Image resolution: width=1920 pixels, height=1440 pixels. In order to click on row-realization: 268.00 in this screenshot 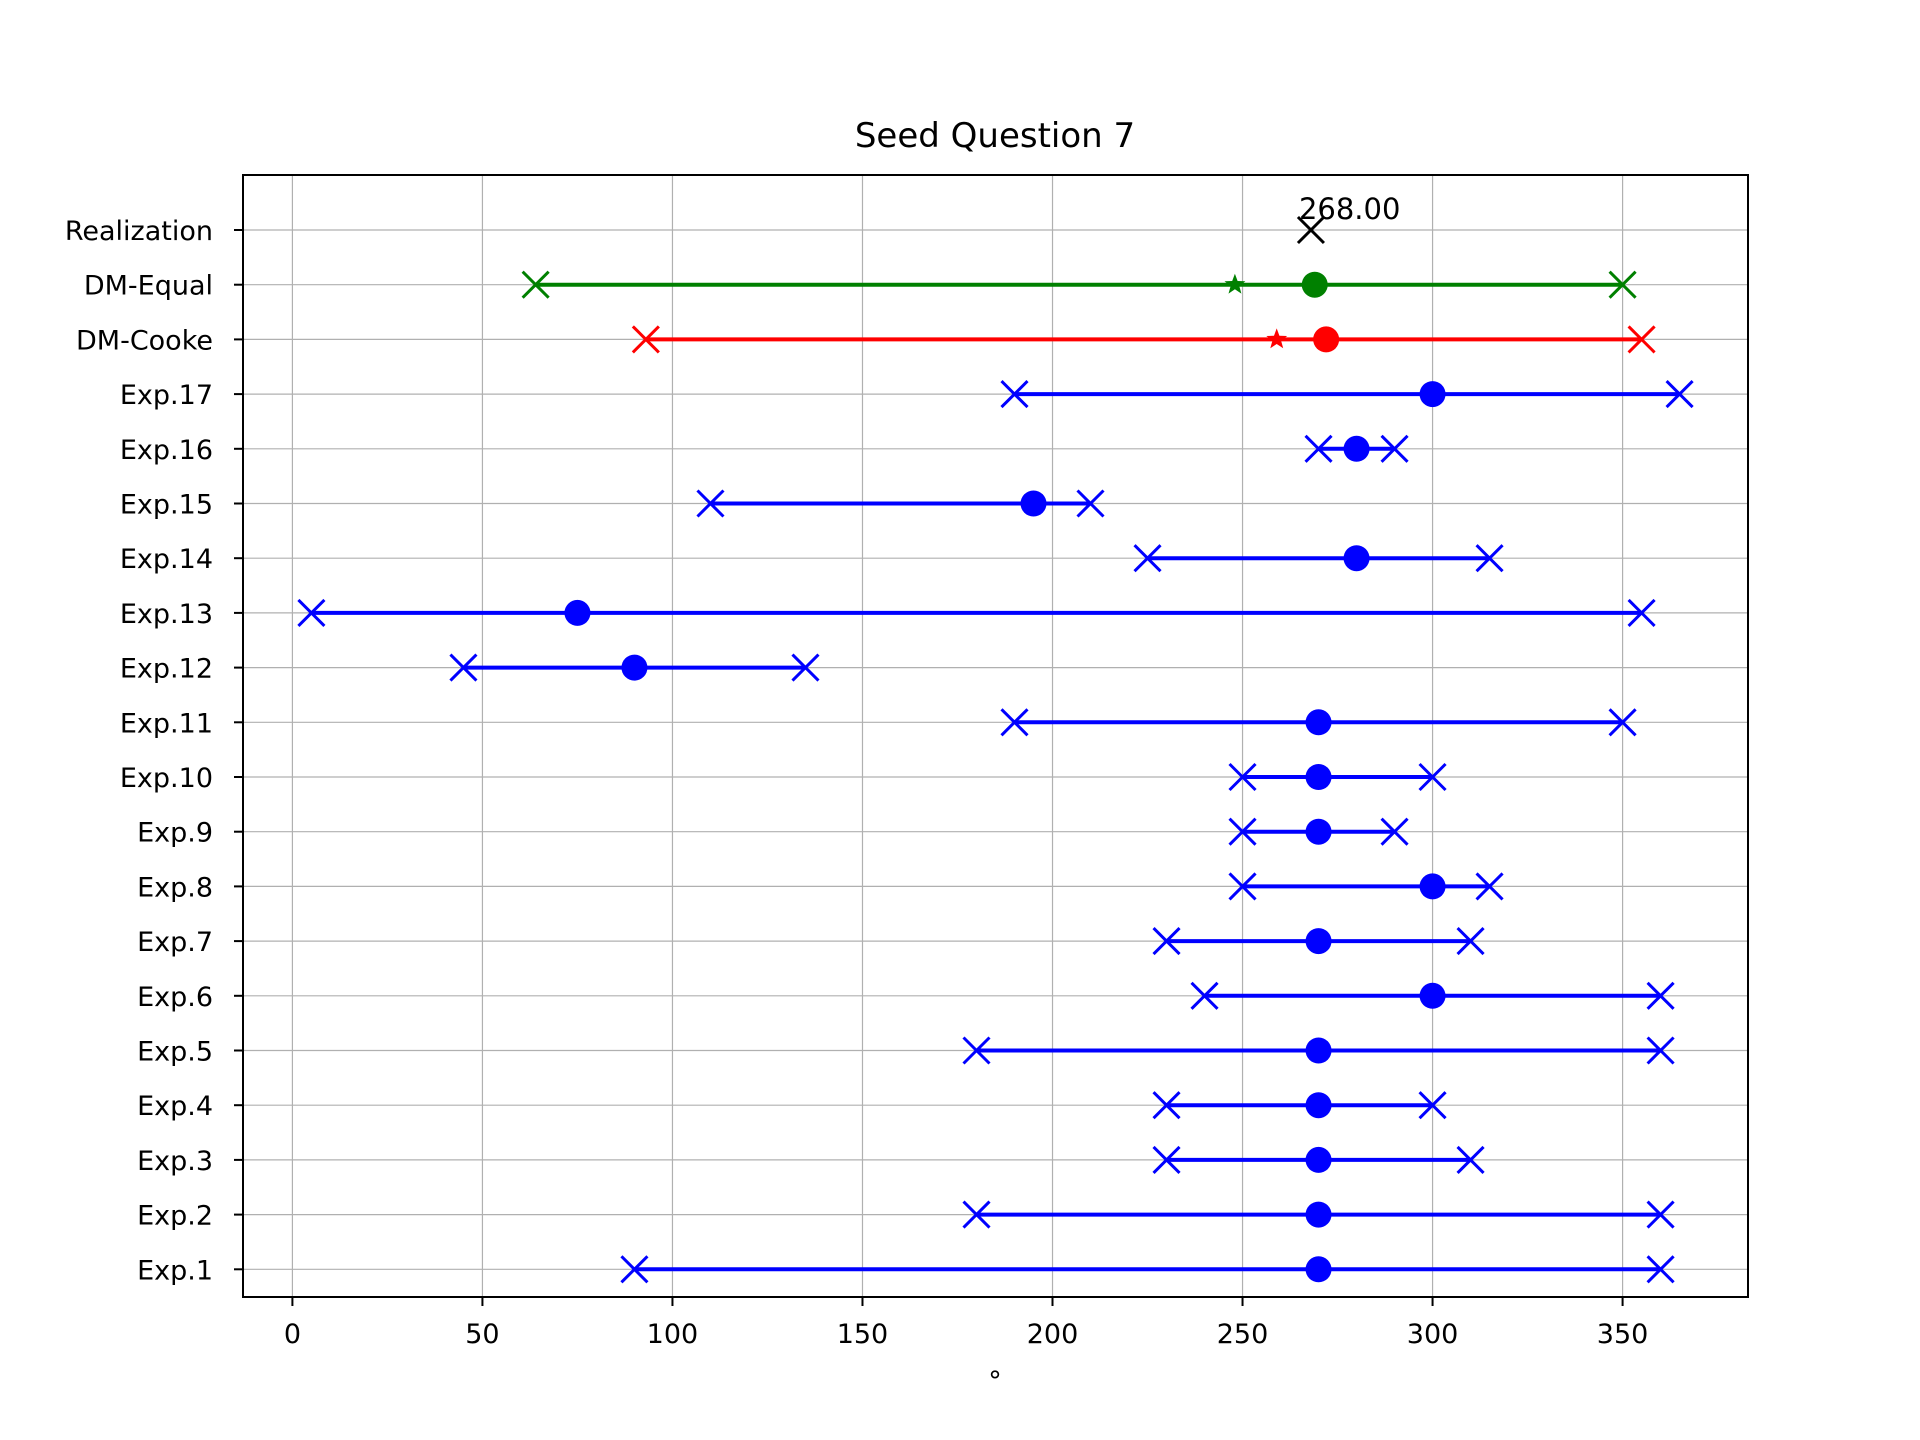, I will do `click(1348, 218)`.